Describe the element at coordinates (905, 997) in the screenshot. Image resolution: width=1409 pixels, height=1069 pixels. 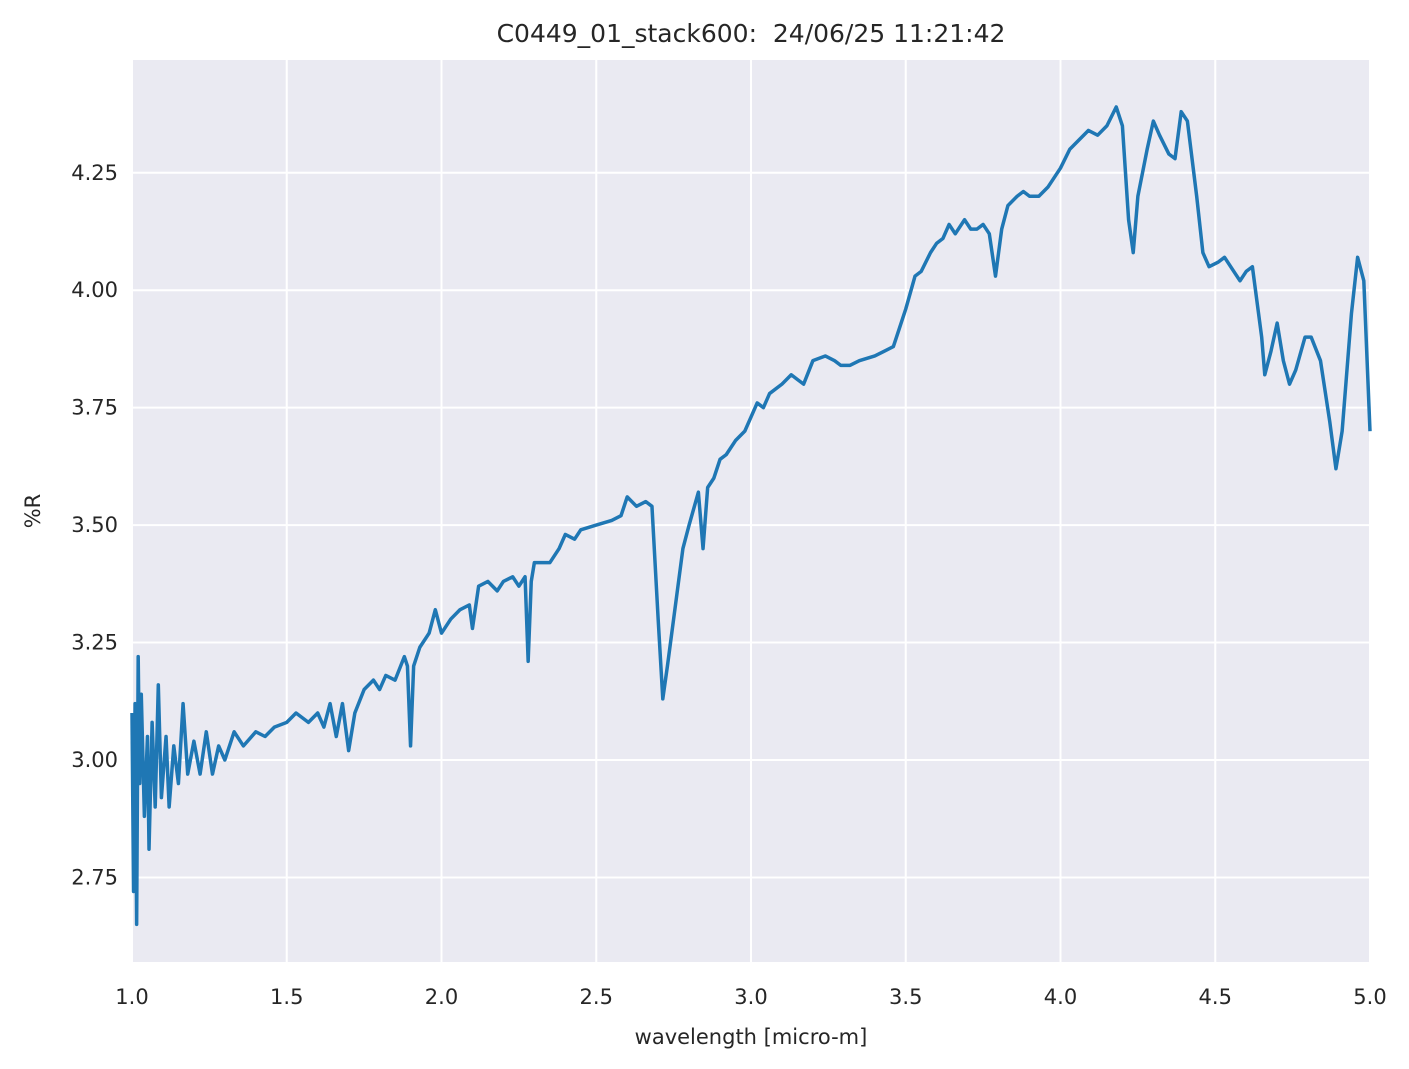
I see `x-tick-label: 3.5` at that location.